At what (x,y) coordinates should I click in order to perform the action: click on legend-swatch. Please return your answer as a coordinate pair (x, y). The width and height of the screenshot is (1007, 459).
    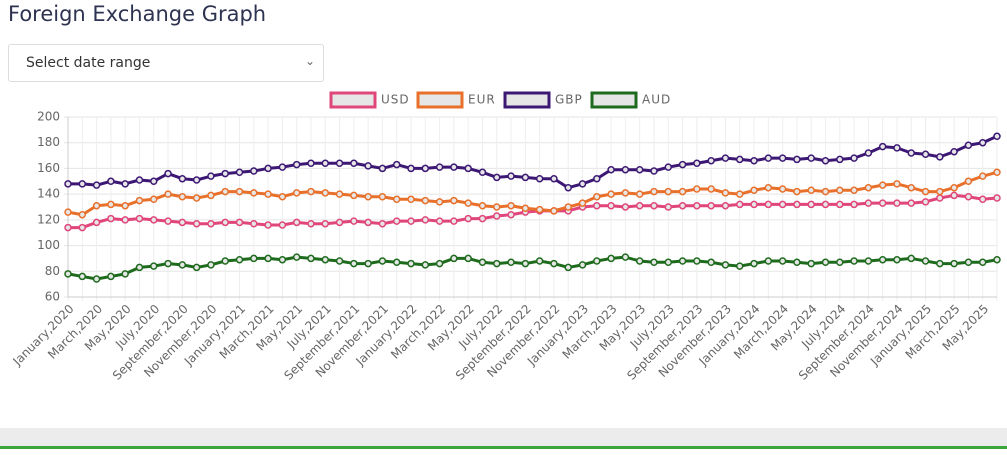
    Looking at the image, I should click on (353, 100).